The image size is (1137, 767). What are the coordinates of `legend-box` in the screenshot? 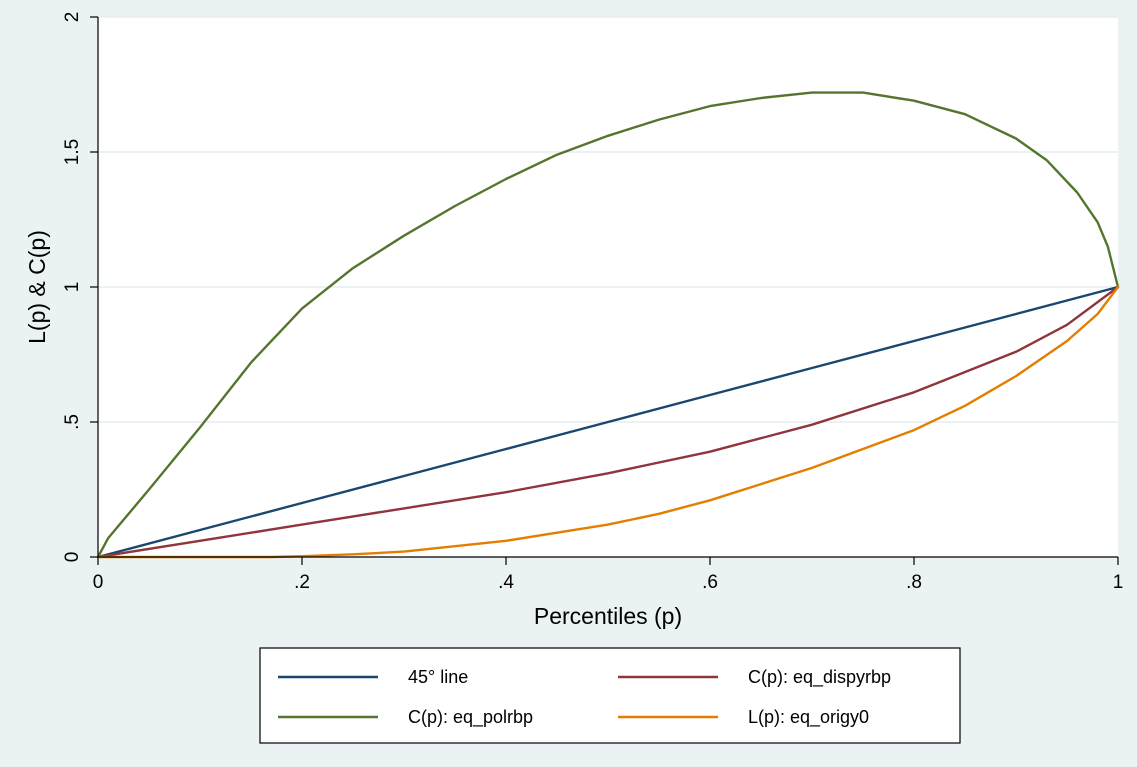 It's located at (610, 695).